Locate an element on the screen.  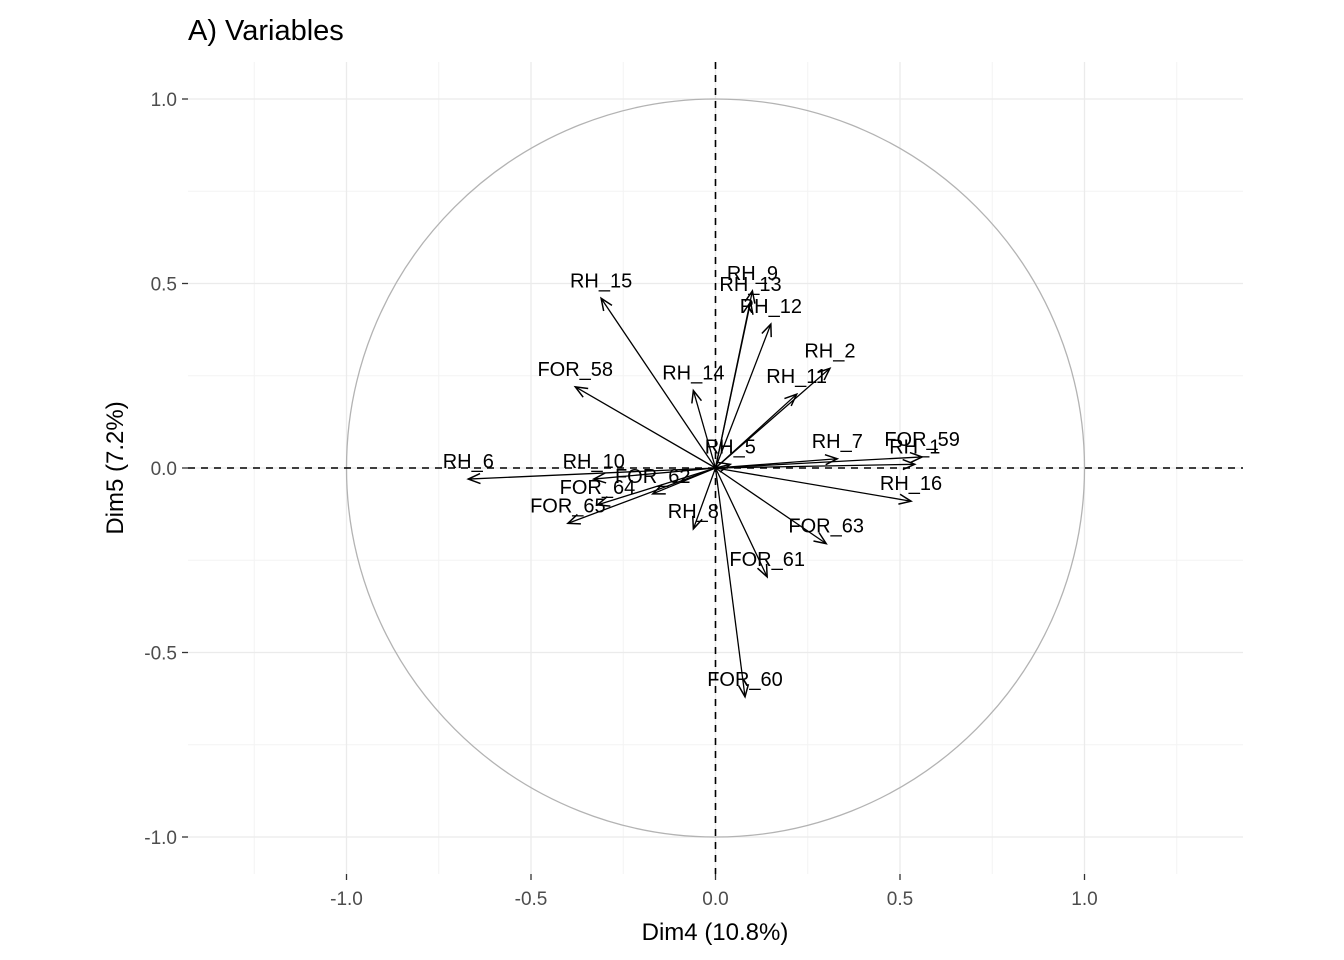
x-axis-ticks: -1.0 -0.5 0.0 0.5 1.0 is located at coordinates (714, 892).